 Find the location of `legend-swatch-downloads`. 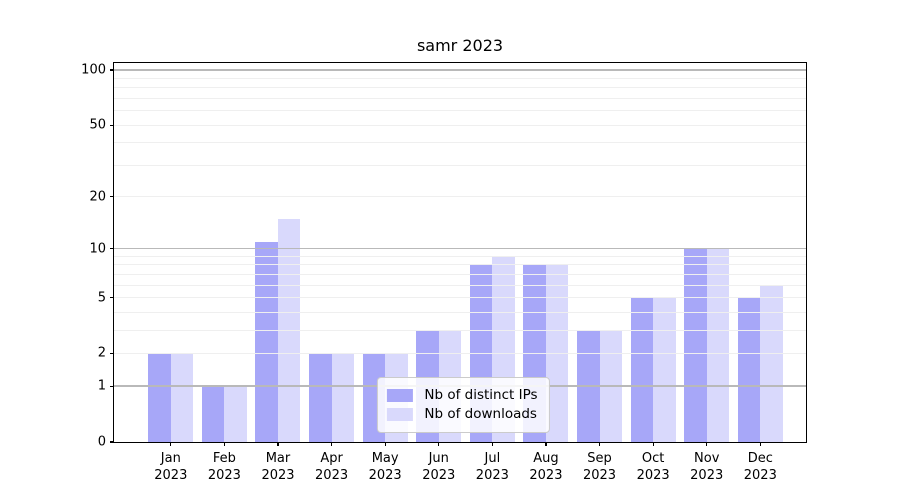

legend-swatch-downloads is located at coordinates (400, 414).